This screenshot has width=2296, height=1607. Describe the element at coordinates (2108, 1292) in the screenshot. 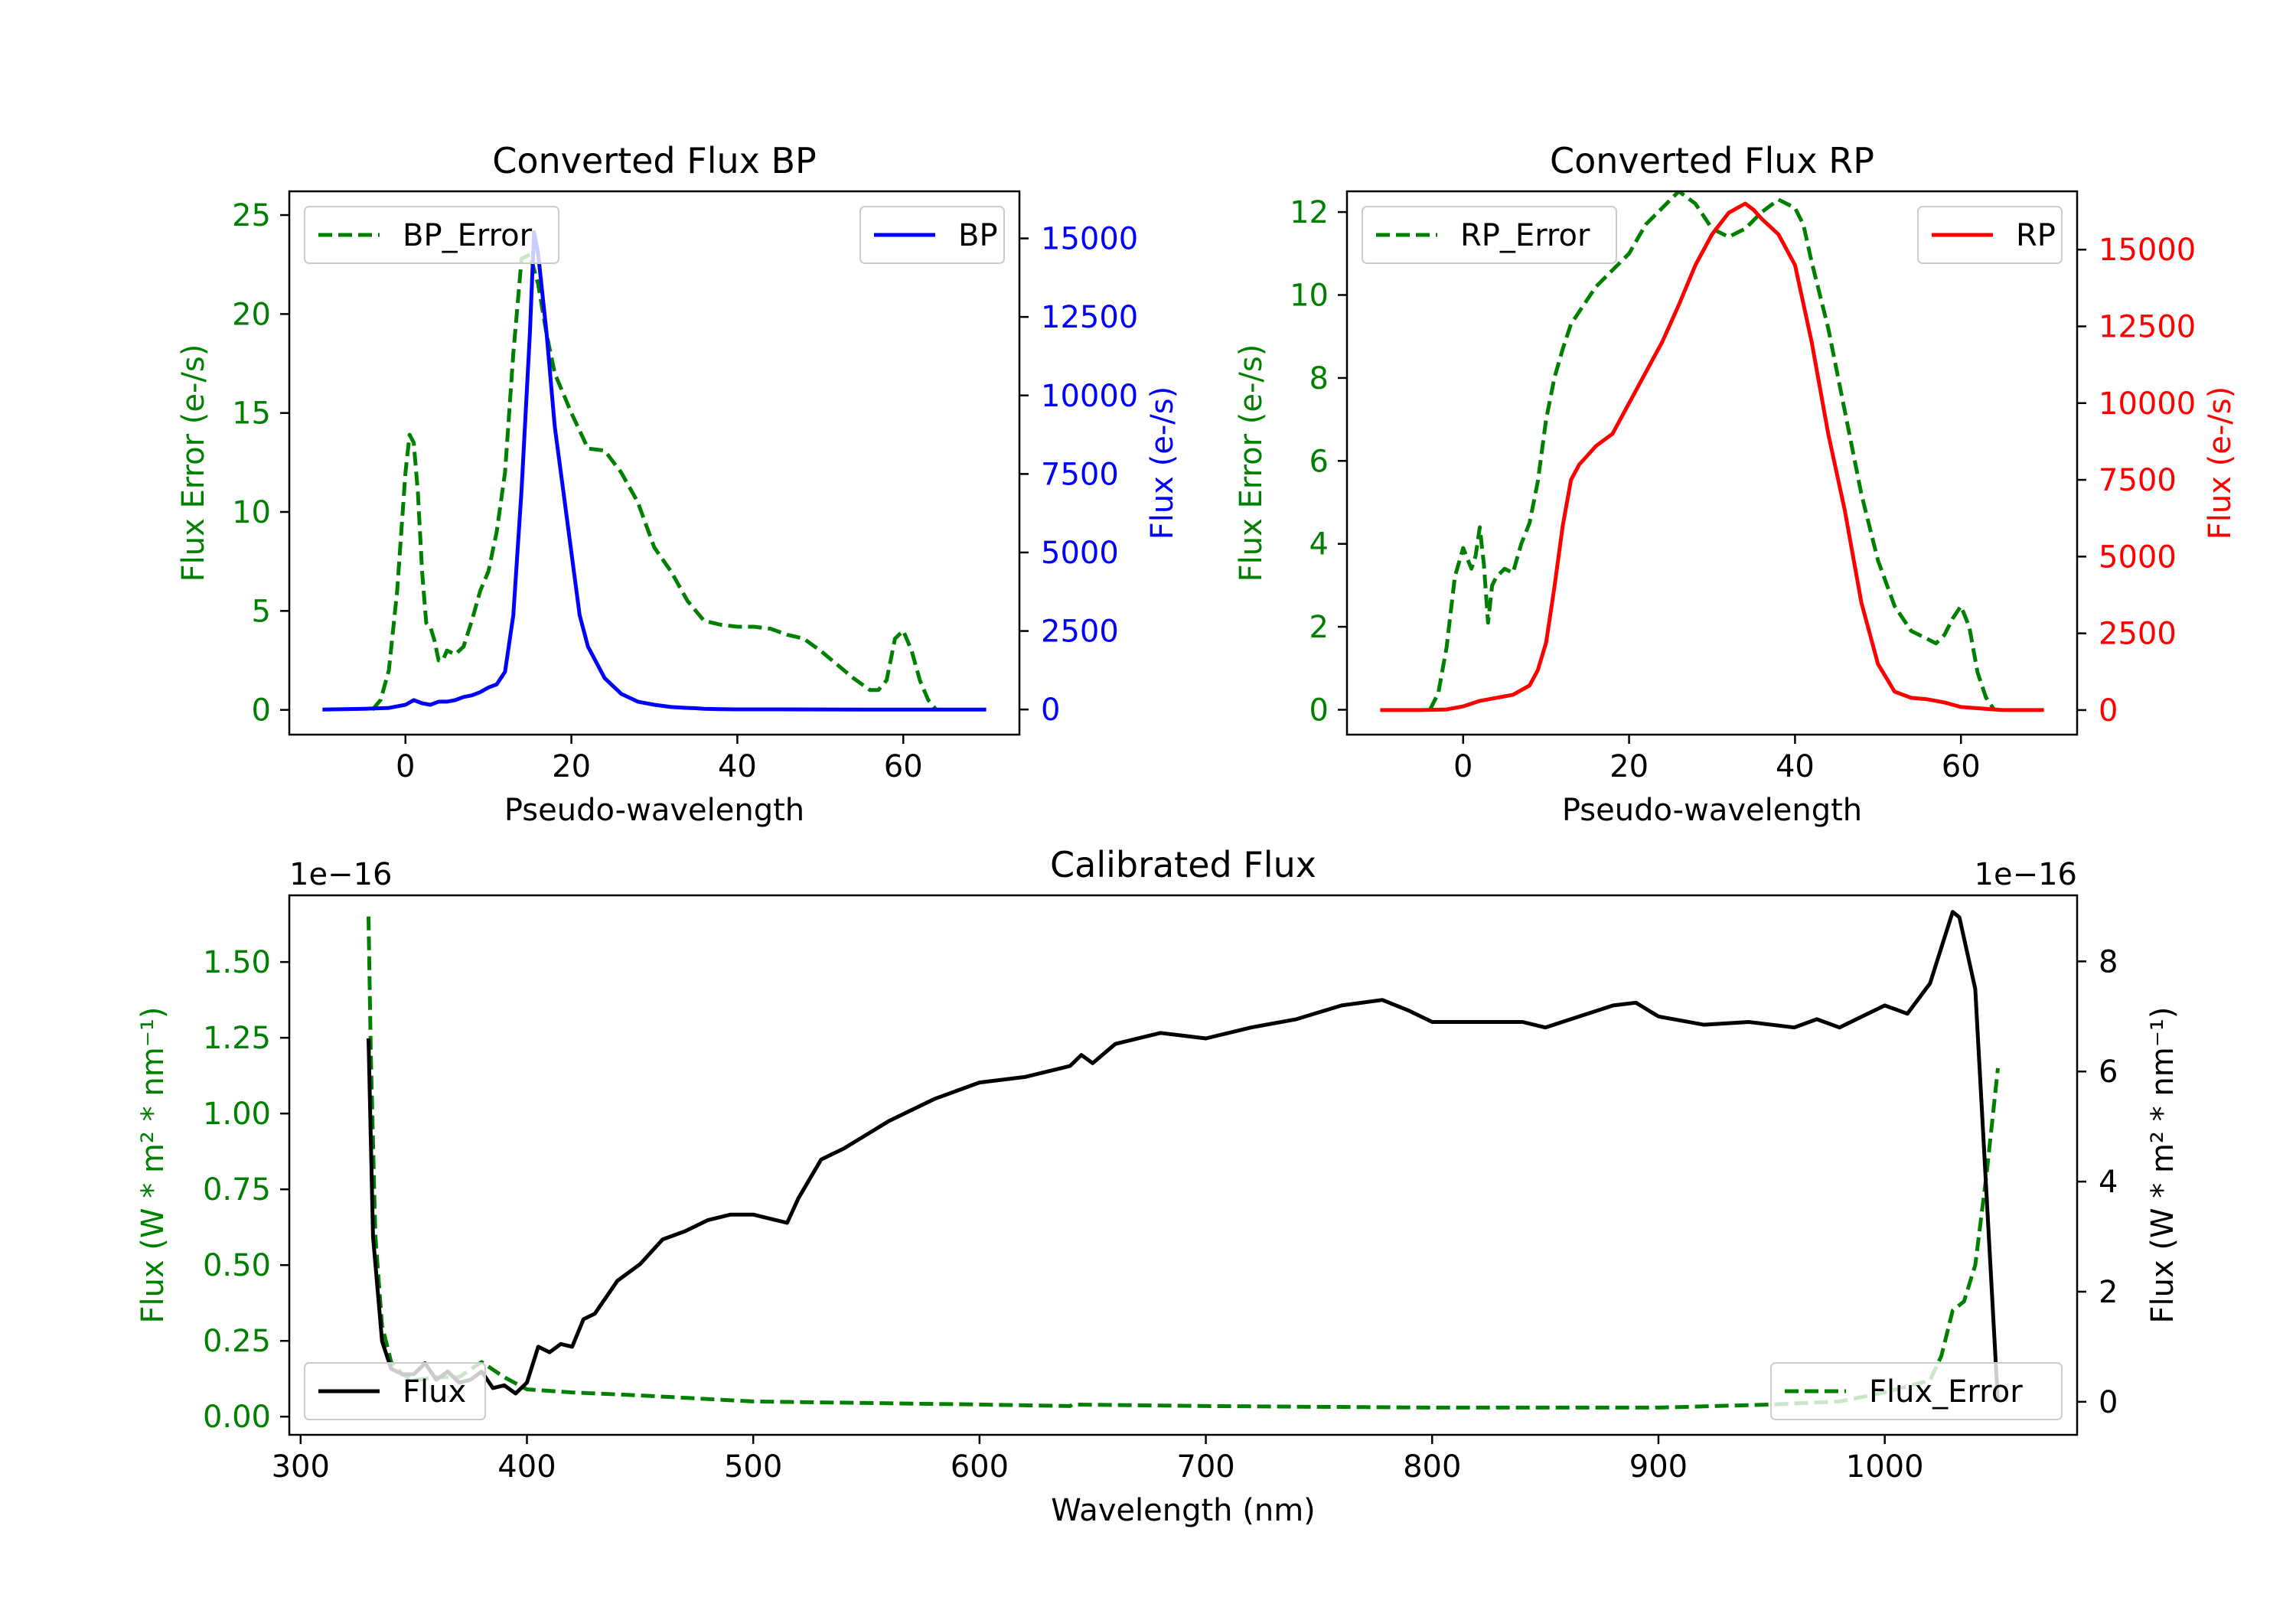

I see `right-tick-label: 2` at that location.